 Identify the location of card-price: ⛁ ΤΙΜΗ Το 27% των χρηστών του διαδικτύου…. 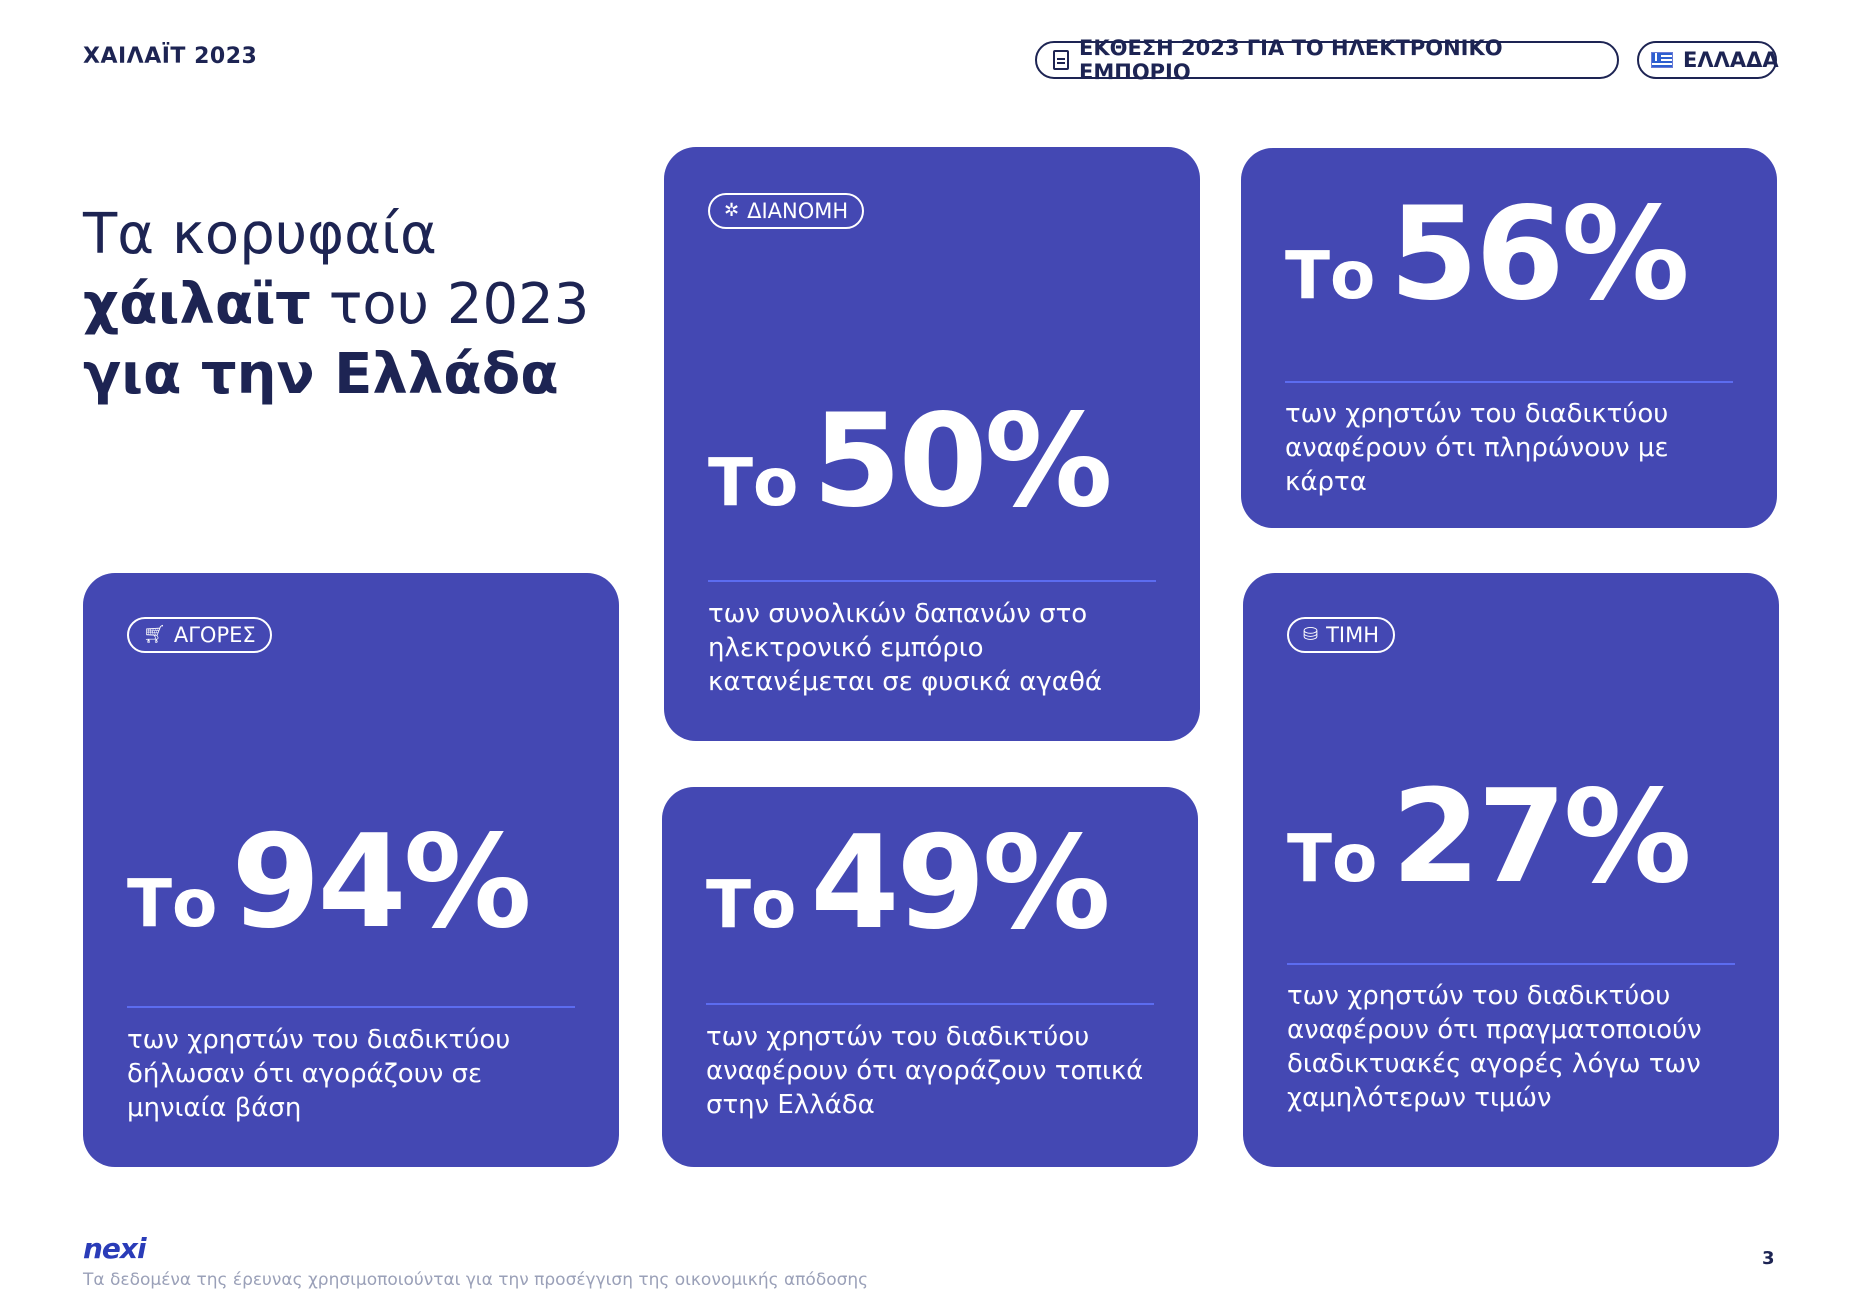
(1511, 870).